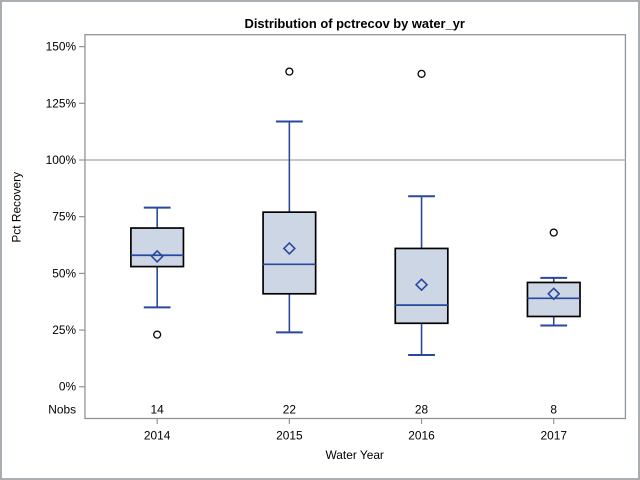  I want to click on x-axis-category-label: 2014, so click(157, 435).